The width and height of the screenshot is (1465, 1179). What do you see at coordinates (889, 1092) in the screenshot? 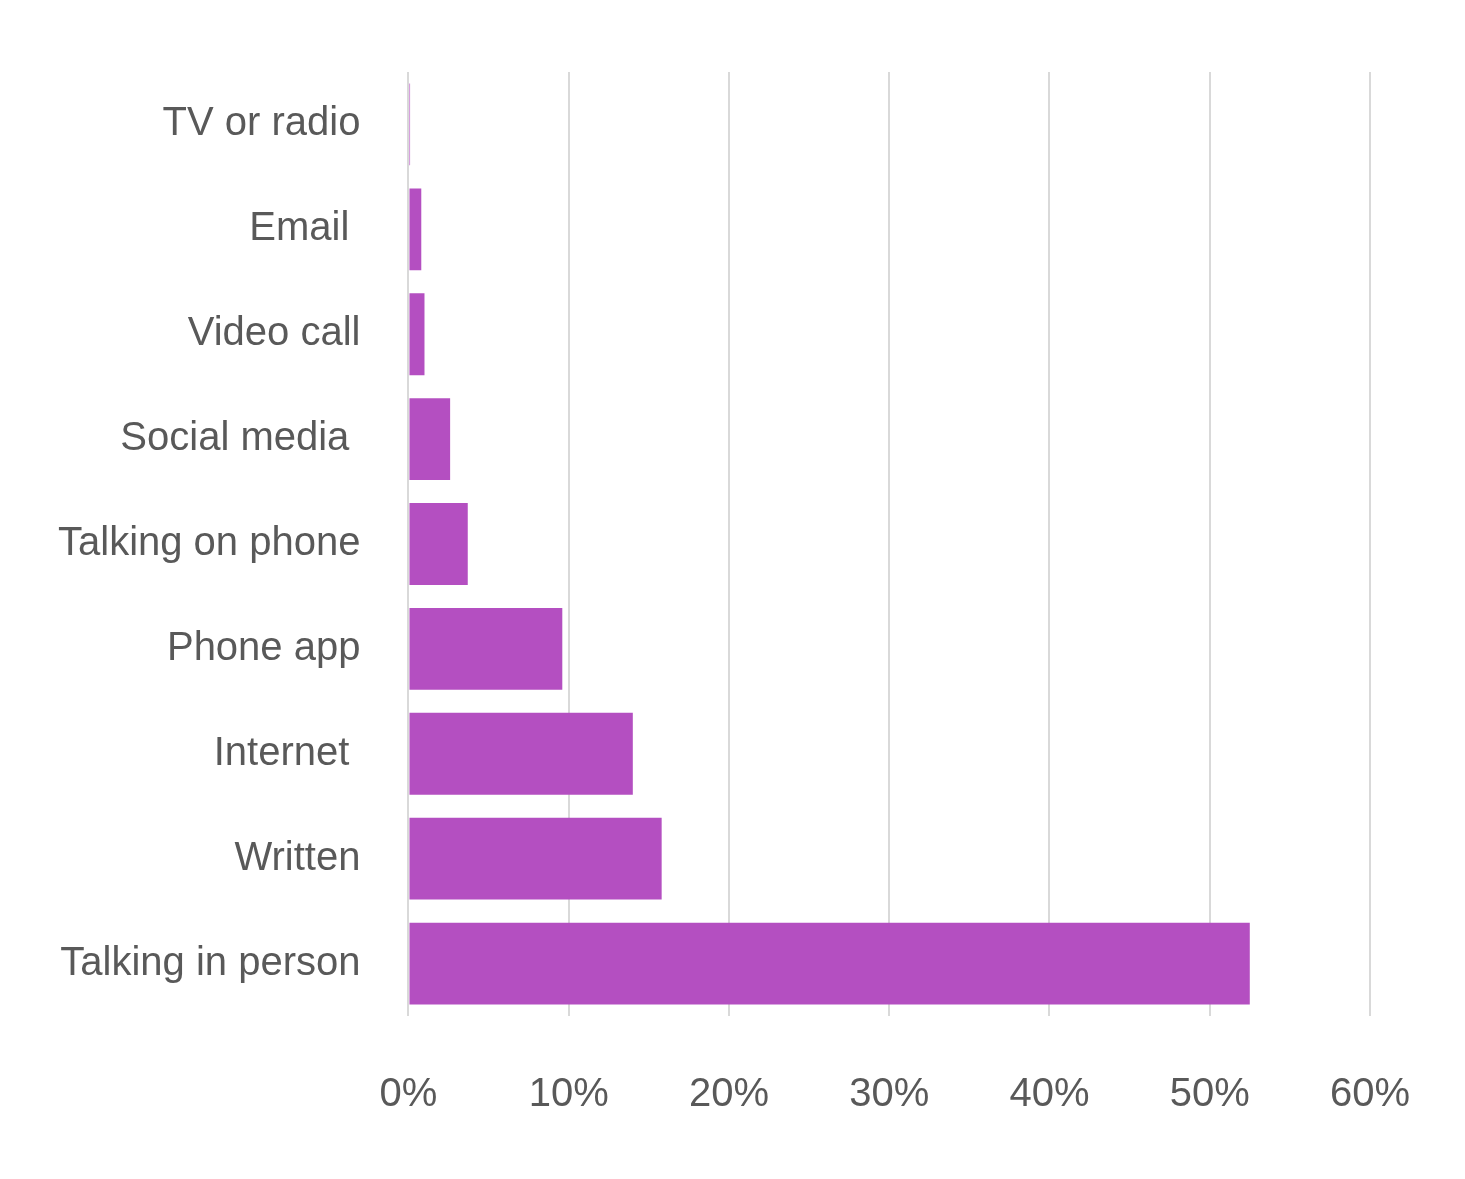
I see `x-tick-label: 30%` at bounding box center [889, 1092].